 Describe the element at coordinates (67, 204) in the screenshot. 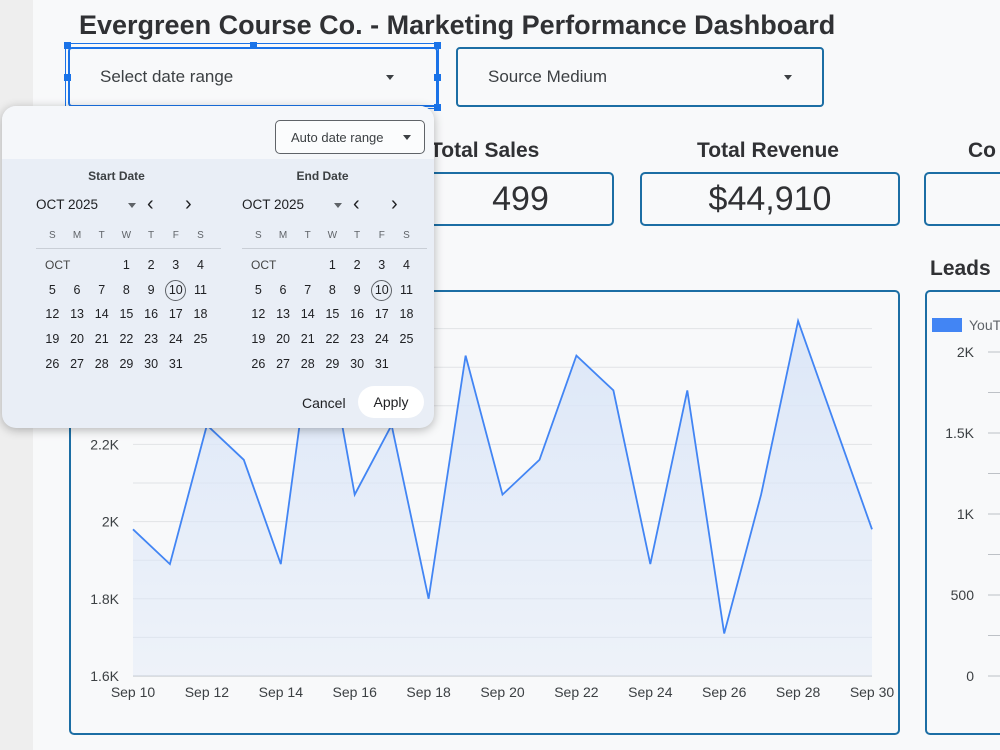

I see `start-month-selector: OCT 2025` at that location.